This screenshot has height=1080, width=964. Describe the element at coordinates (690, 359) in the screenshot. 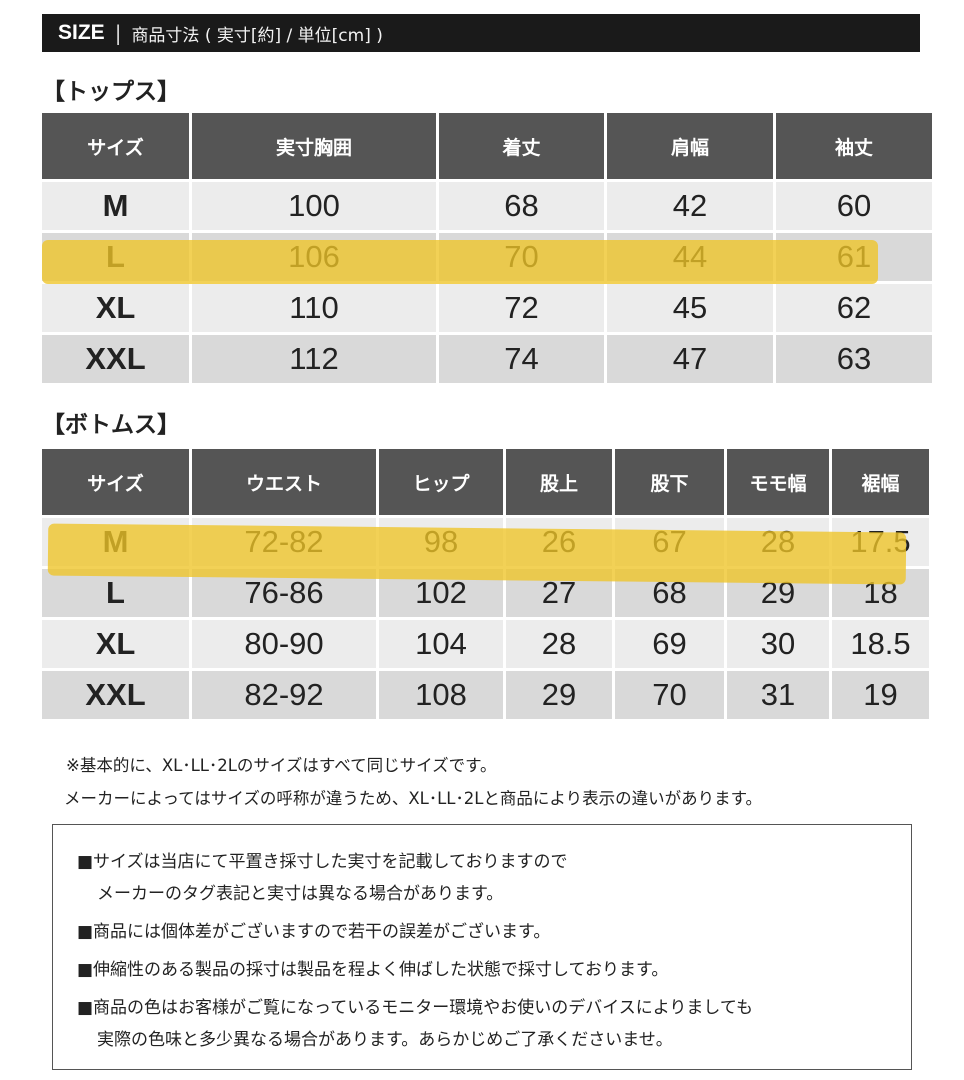

I see `tops-cell-shoulder: 47` at that location.